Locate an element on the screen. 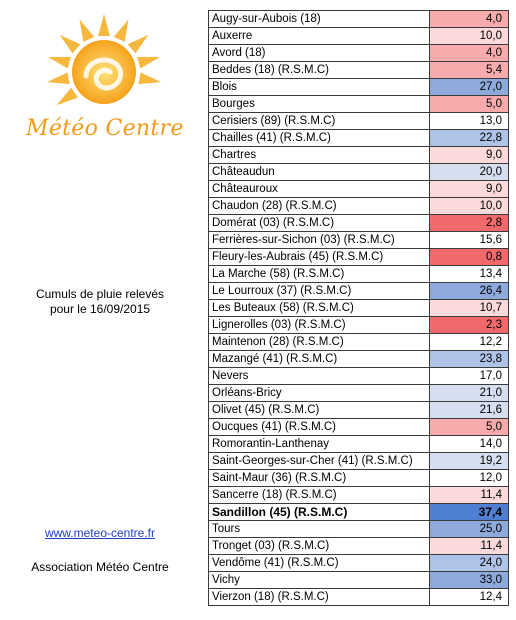  rainfall-value-cell: 5,4 is located at coordinates (469, 70).